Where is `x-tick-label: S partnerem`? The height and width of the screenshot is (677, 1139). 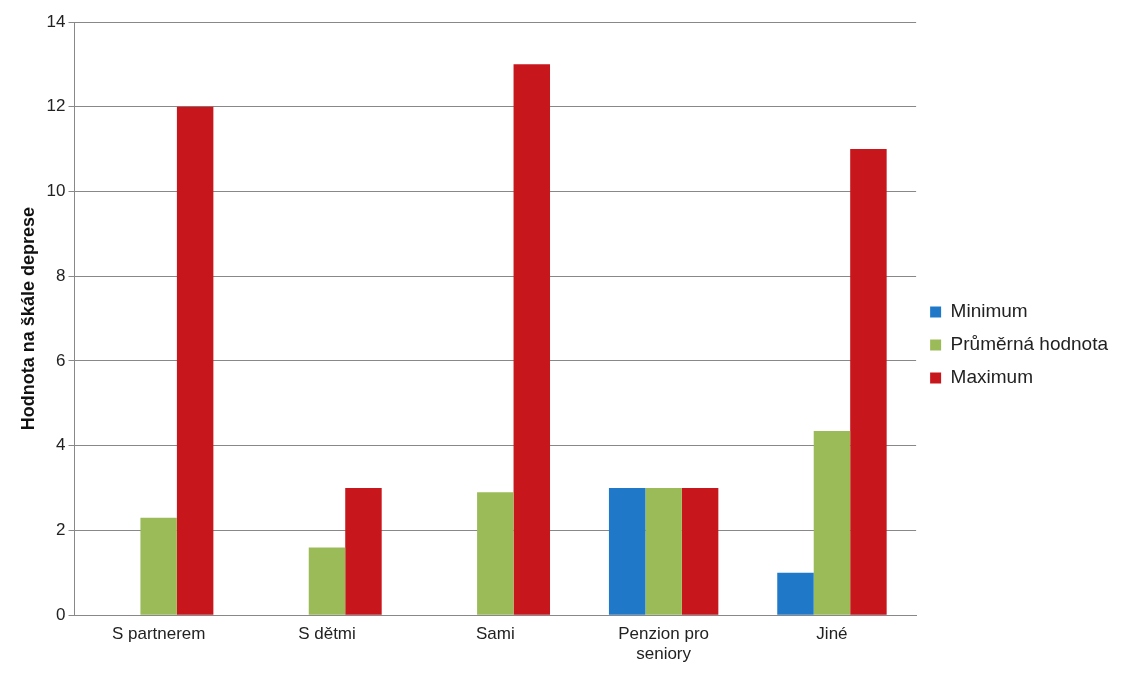
x-tick-label: S partnerem is located at coordinates (158, 634).